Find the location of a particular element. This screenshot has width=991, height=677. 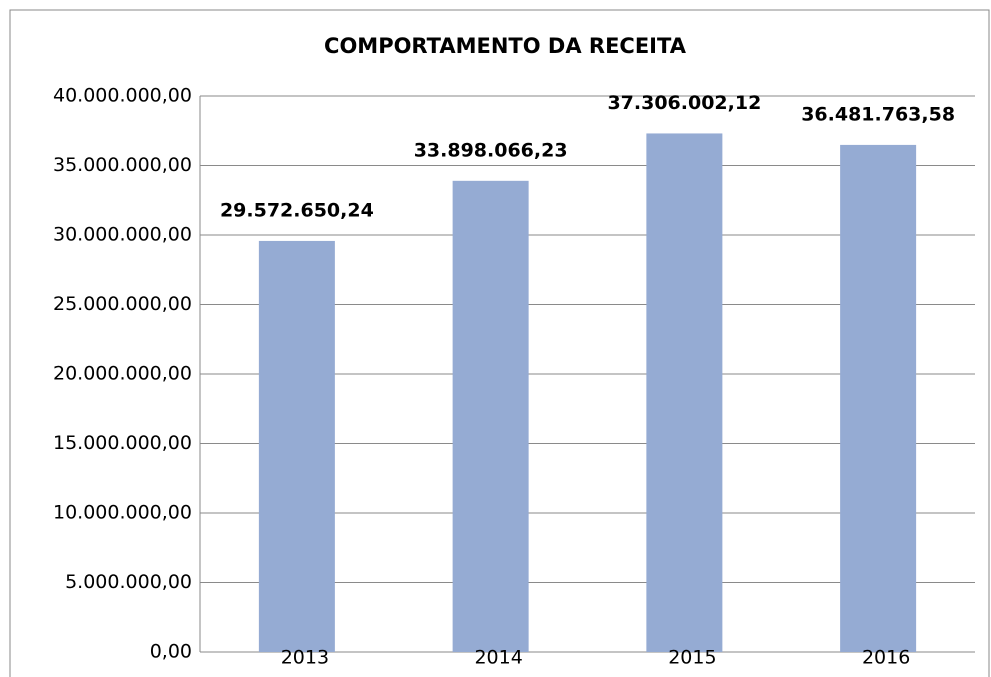

y-tick-label: 35.000.000,00 is located at coordinates (122, 165).